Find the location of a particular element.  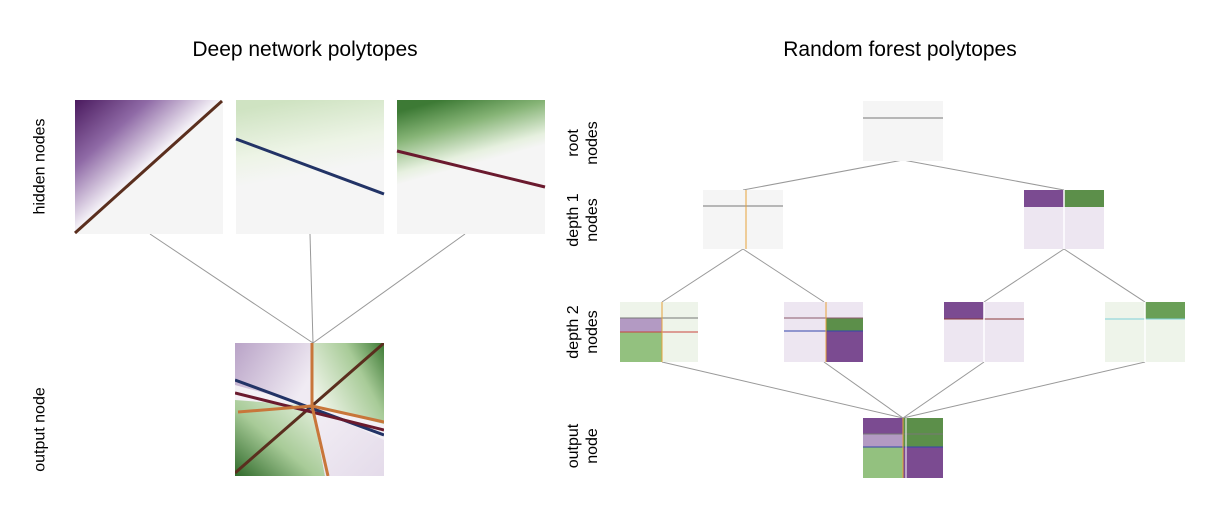

right-panel-title: Random forest polytopes is located at coordinates (900, 49).